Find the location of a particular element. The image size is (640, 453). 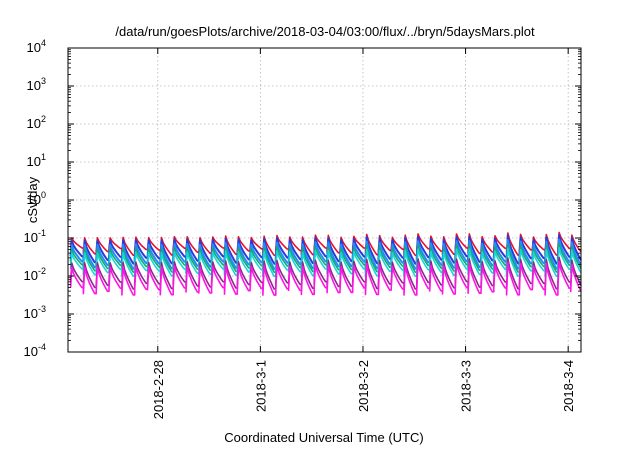

y-tick-label: 10² is located at coordinates (36, 122).